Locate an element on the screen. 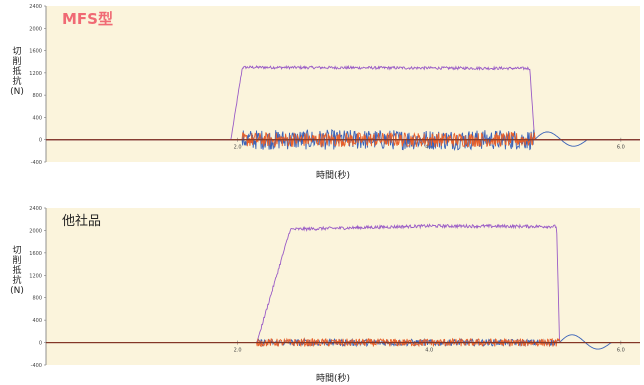 The height and width of the screenshot is (385, 644). chart-title: 他社品 is located at coordinates (81, 221).